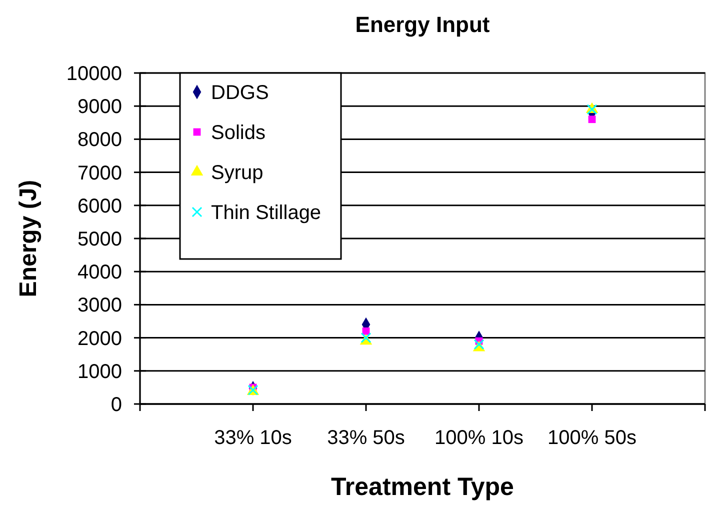 The width and height of the screenshot is (712, 506). What do you see at coordinates (100, 305) in the screenshot?
I see `y-tick-label: 3000` at bounding box center [100, 305].